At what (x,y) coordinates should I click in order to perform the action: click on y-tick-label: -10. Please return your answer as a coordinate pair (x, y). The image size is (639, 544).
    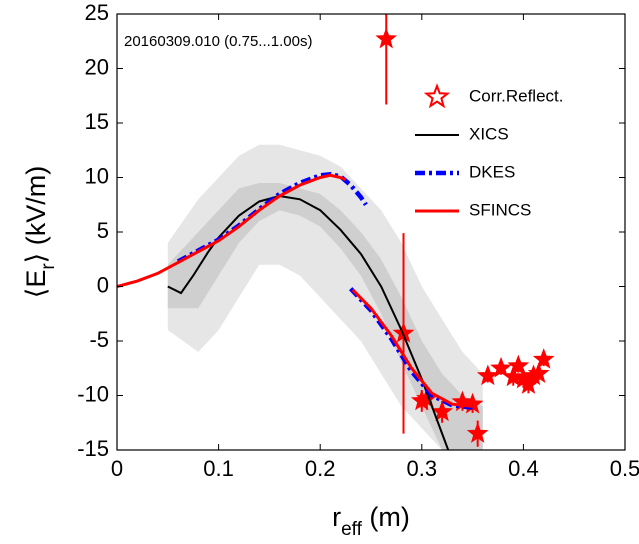
    Looking at the image, I should click on (93, 393).